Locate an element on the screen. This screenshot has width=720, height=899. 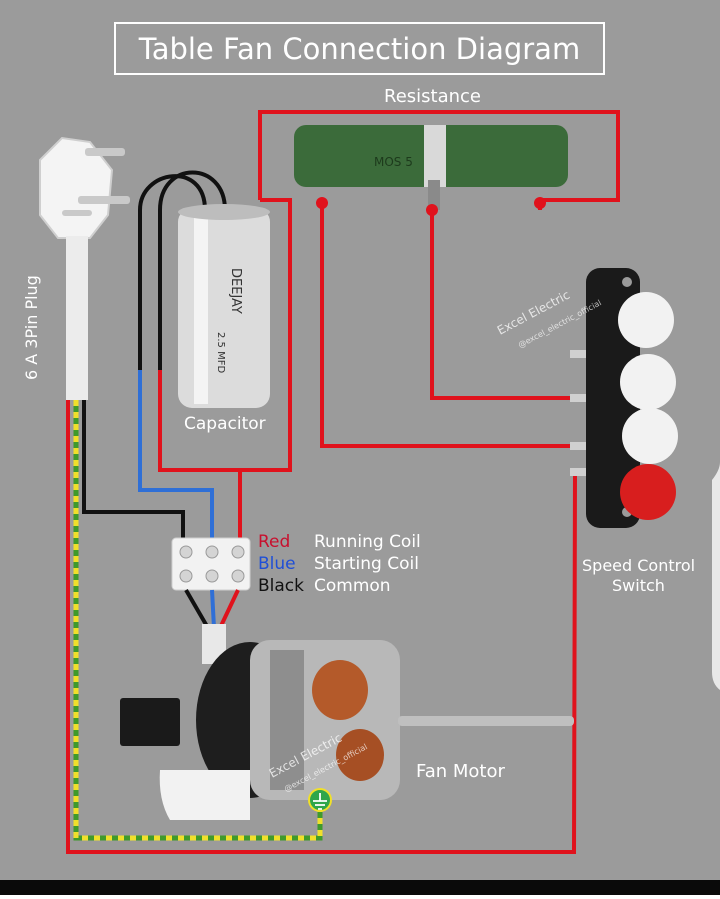
motor-shaft is located at coordinates (486, 721).